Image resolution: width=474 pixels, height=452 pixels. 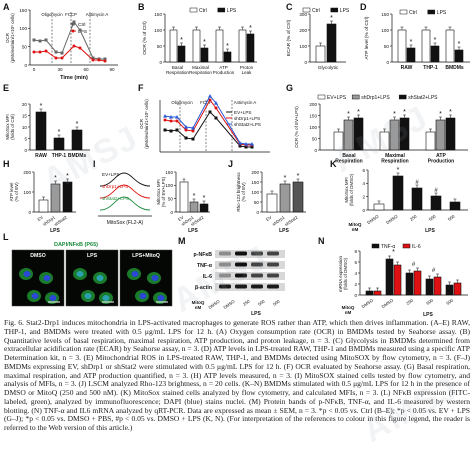 What do you see at coordinates (328, 68) in the screenshot?
I see `category-label: Glycolytic` at bounding box center [328, 68].